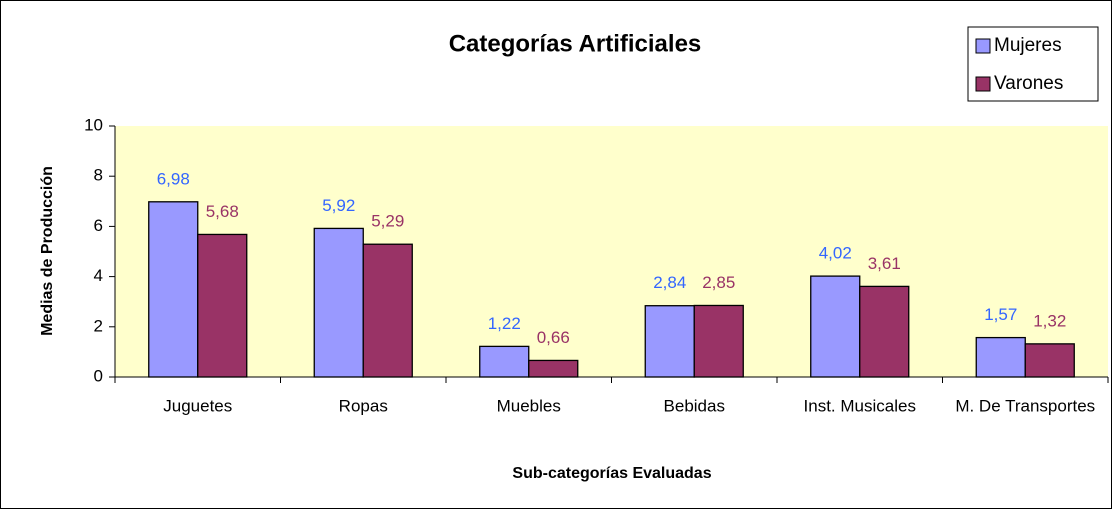 The image size is (1113, 510). What do you see at coordinates (387, 221) in the screenshot?
I see `value-label: 5,29` at bounding box center [387, 221].